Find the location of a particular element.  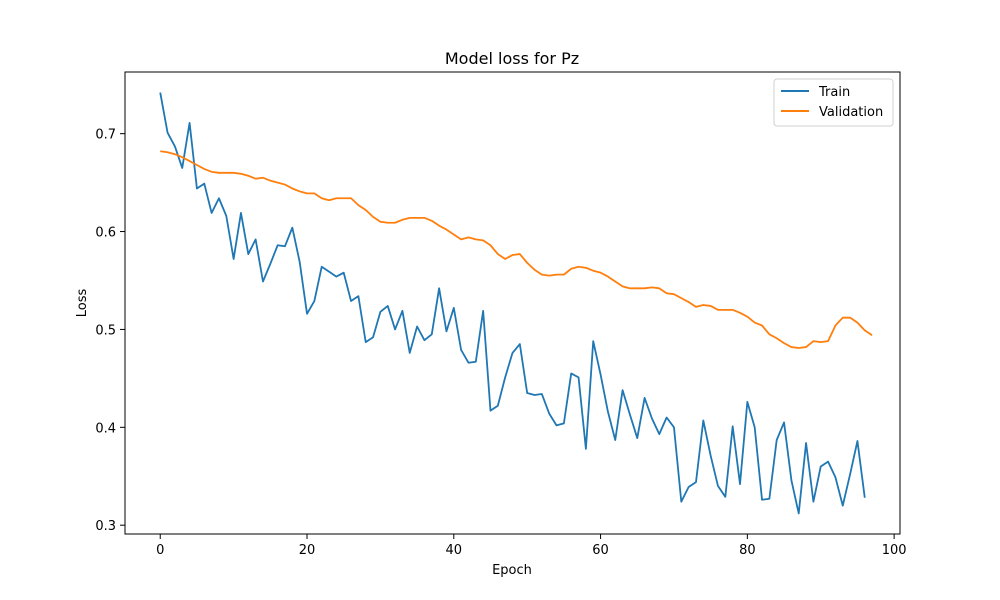

legend-label-validation: Validation is located at coordinates (851, 112).